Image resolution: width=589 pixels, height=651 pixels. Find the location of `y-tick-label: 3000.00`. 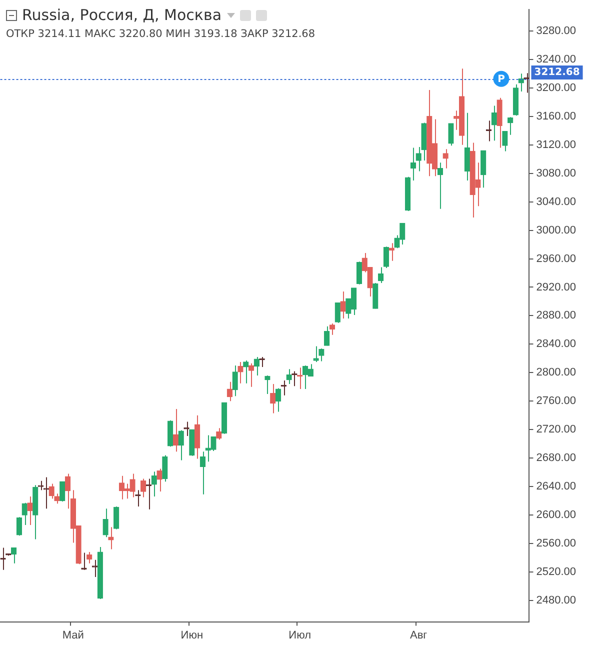

y-tick-label: 3000.00 is located at coordinates (556, 230).